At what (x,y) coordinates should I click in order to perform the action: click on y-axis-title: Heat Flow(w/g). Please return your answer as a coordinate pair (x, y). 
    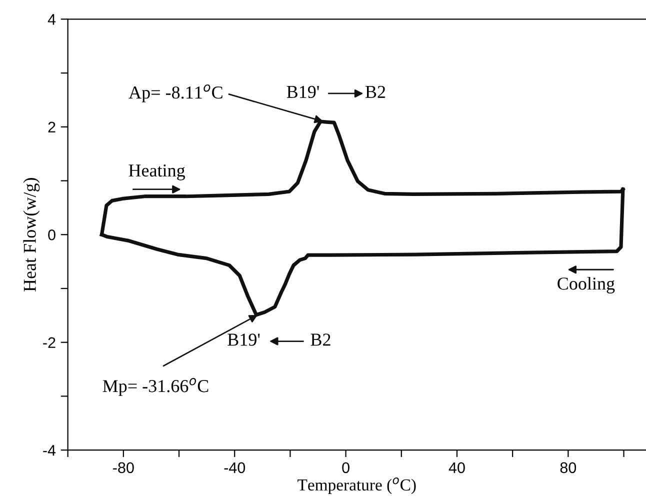
    Looking at the image, I should click on (31, 235).